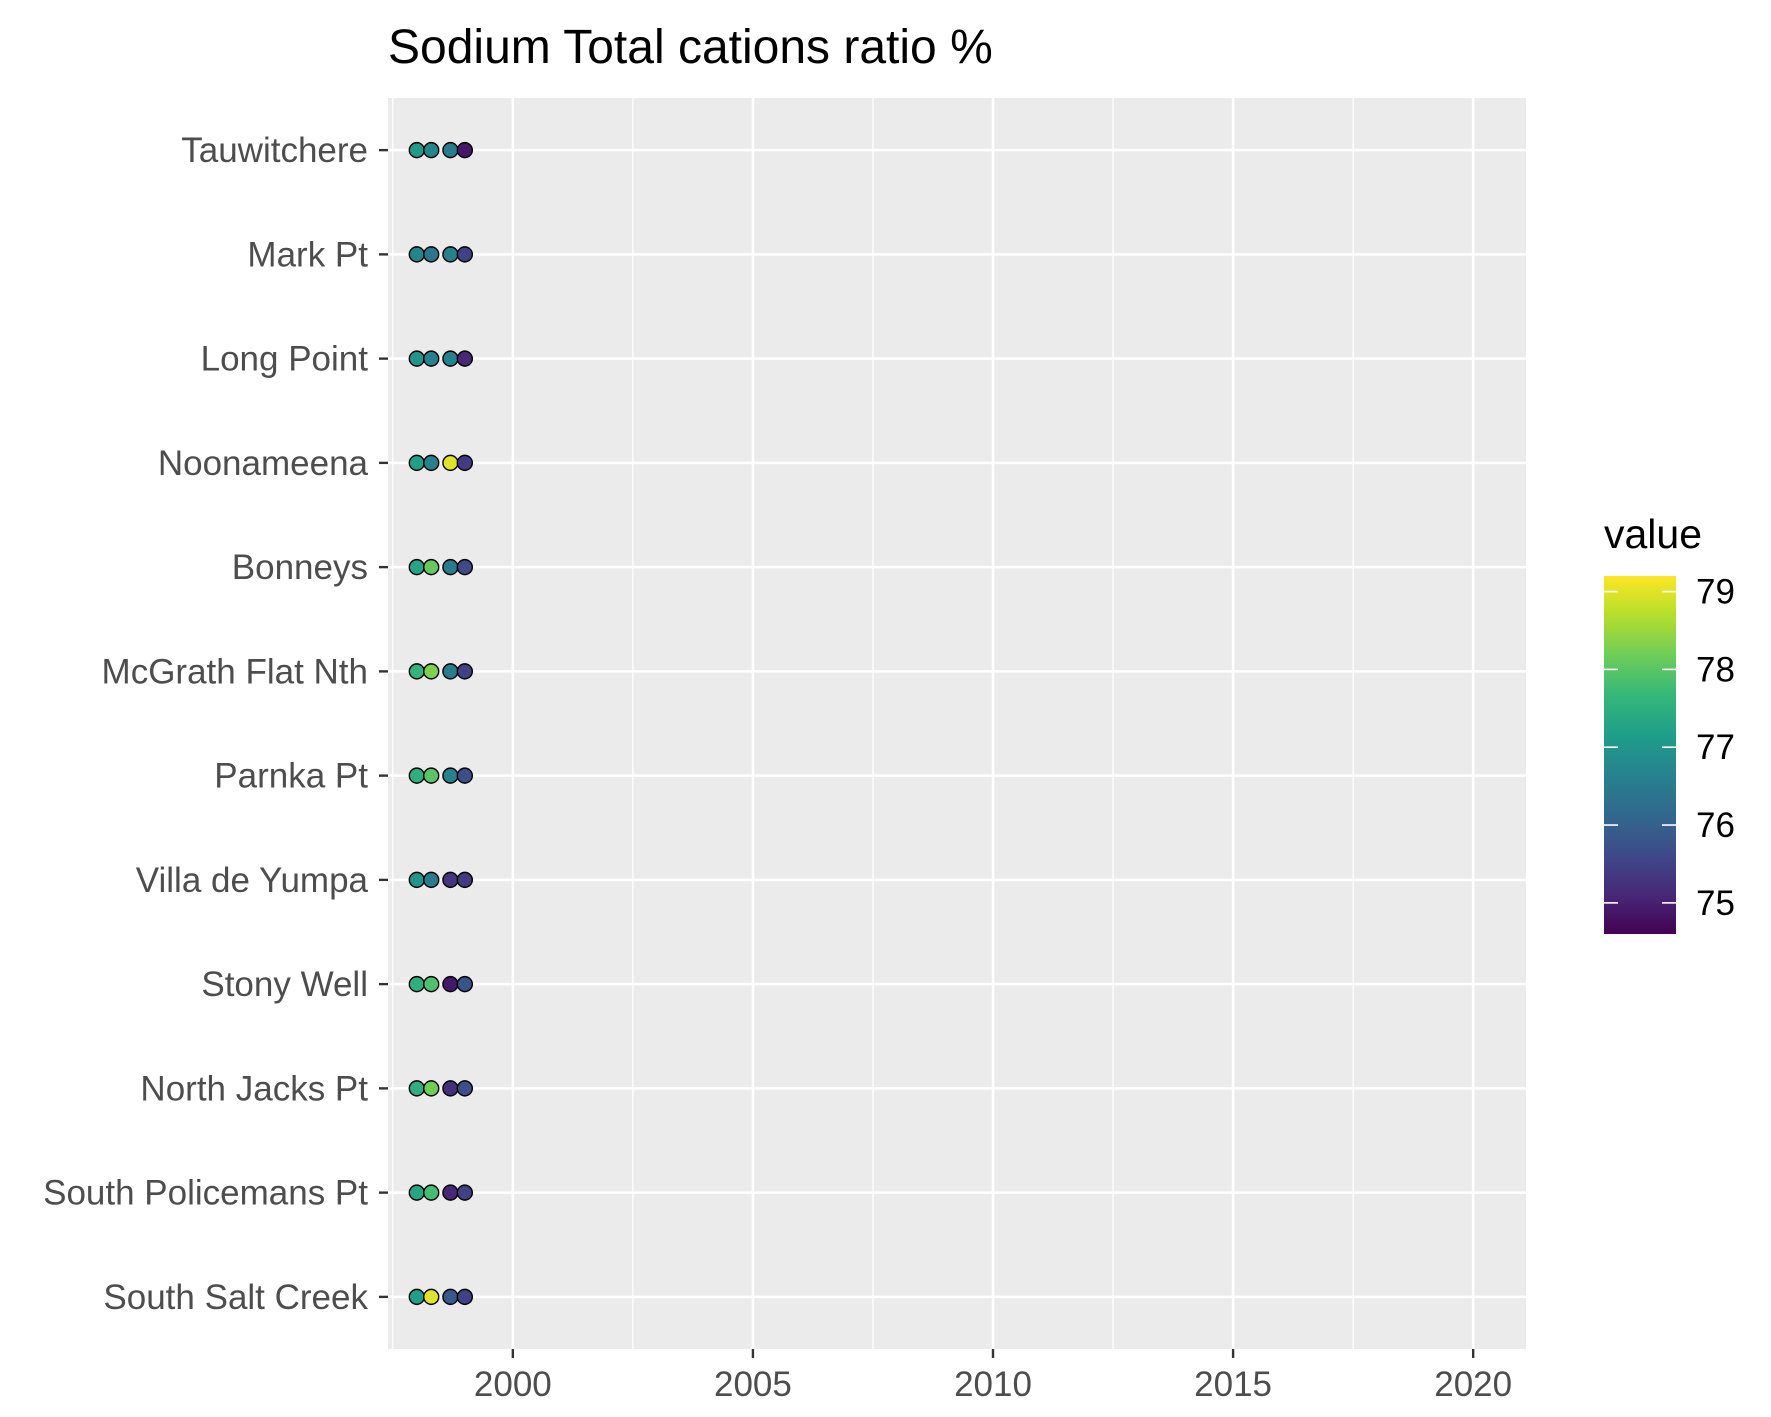  What do you see at coordinates (307, 254) in the screenshot?
I see `y-tick-label: Mark Pt` at bounding box center [307, 254].